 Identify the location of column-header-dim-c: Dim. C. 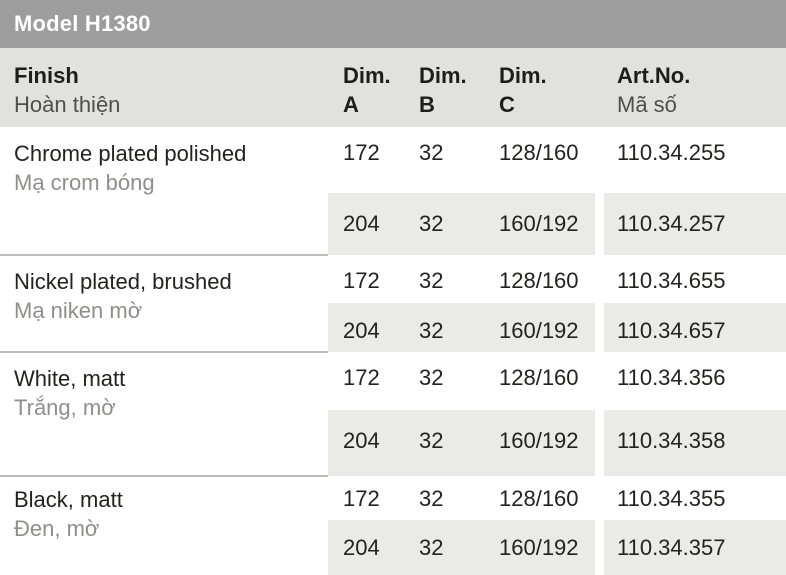
(523, 90).